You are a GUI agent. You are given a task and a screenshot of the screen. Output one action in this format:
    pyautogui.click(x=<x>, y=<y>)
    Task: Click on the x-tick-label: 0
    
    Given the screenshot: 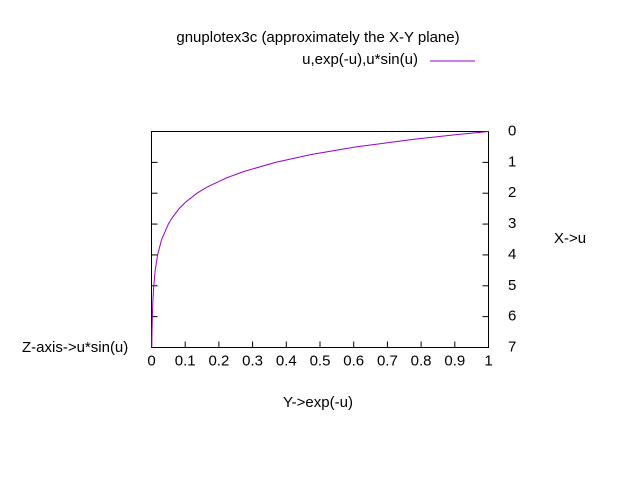 What is the action you would take?
    pyautogui.click(x=151, y=360)
    